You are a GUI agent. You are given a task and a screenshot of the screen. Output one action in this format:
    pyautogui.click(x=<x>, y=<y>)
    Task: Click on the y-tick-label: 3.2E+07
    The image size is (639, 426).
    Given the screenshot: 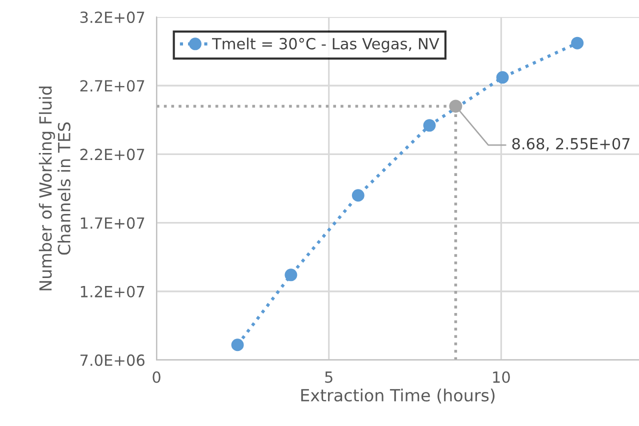 What is the action you would take?
    pyautogui.click(x=112, y=18)
    